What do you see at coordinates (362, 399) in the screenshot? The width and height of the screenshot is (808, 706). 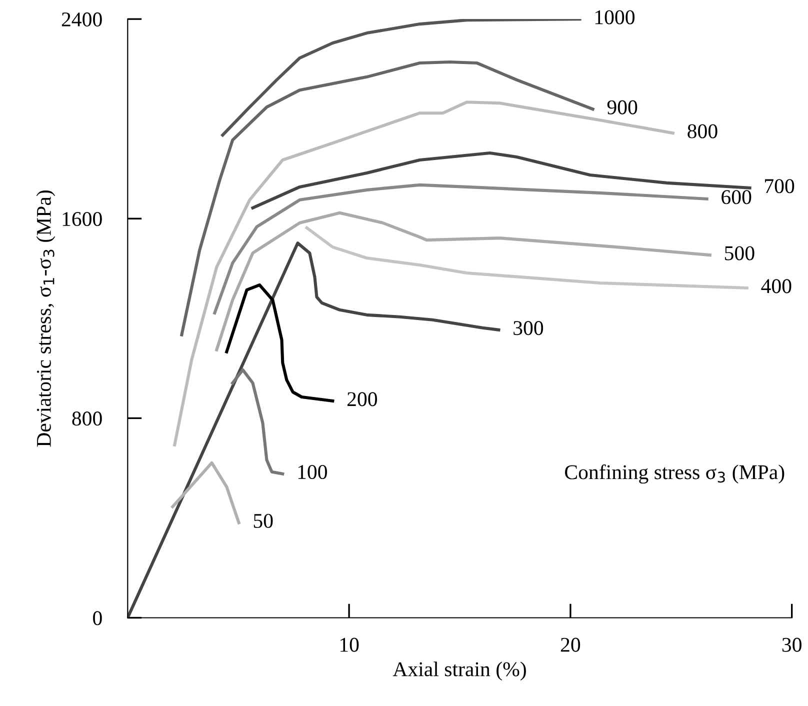 I see `series-label: 200` at bounding box center [362, 399].